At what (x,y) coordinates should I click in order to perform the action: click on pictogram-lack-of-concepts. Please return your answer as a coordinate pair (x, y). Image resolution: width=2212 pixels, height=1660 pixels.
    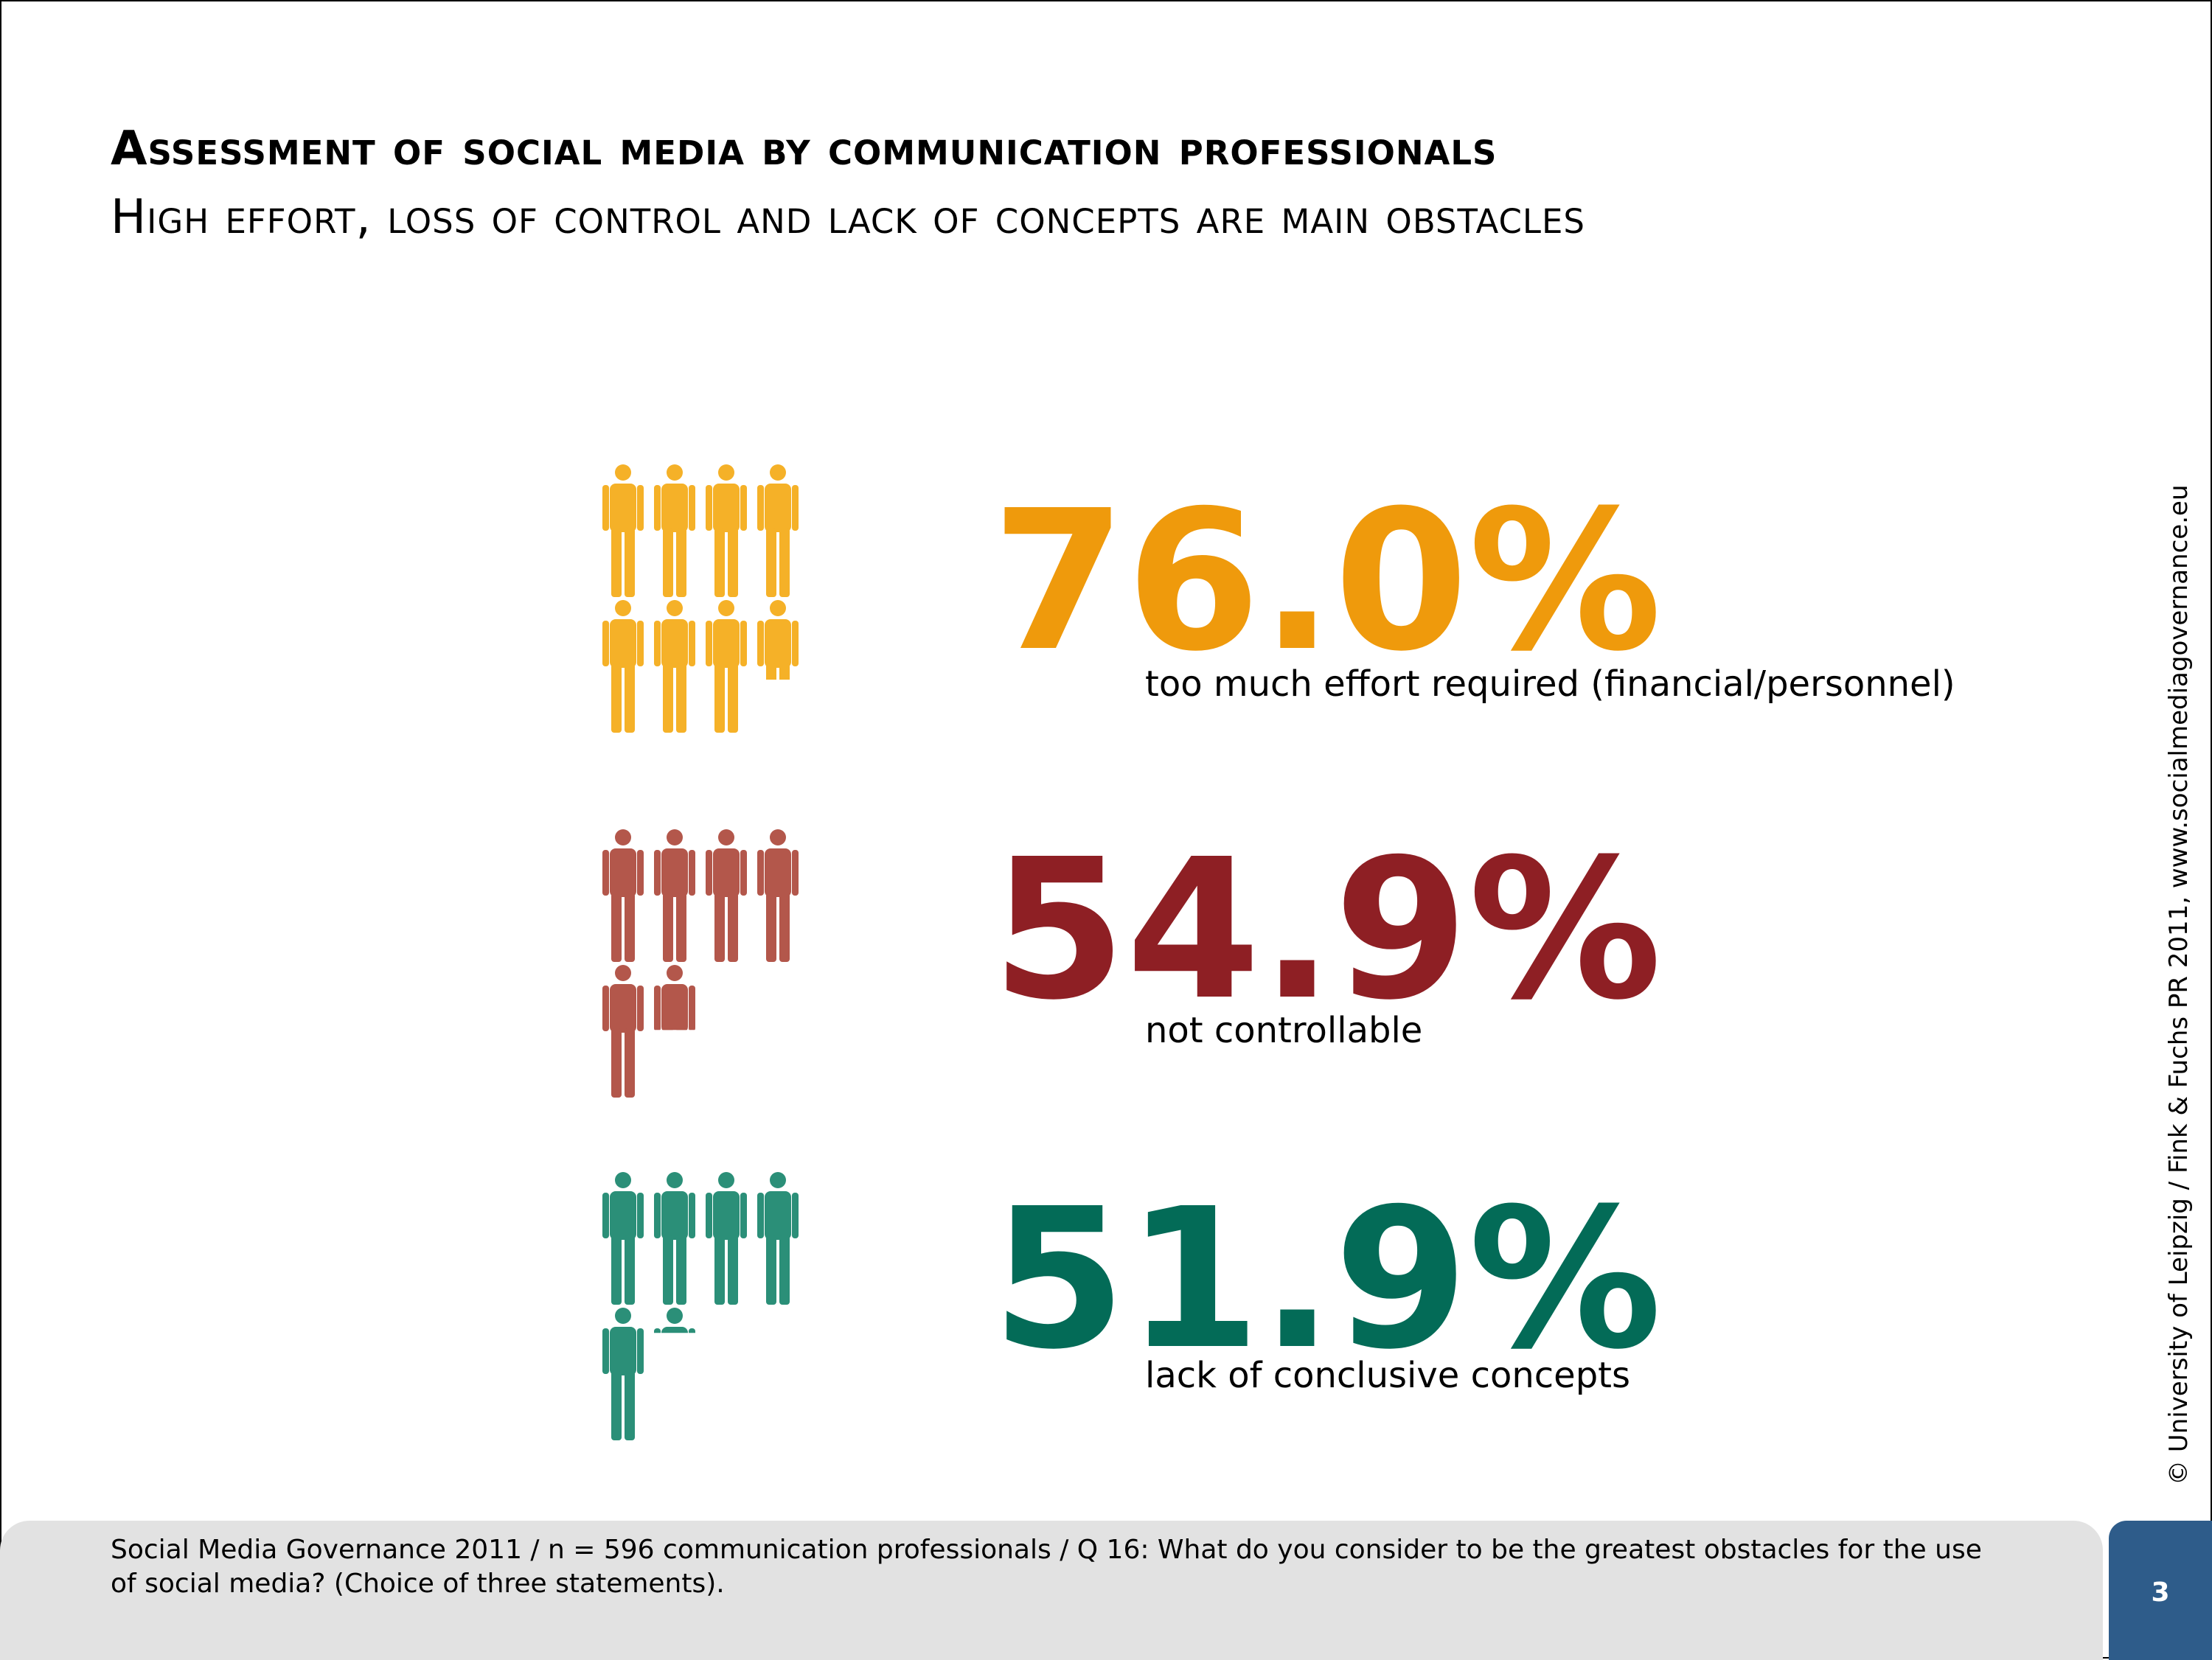
    Looking at the image, I should click on (700, 1306).